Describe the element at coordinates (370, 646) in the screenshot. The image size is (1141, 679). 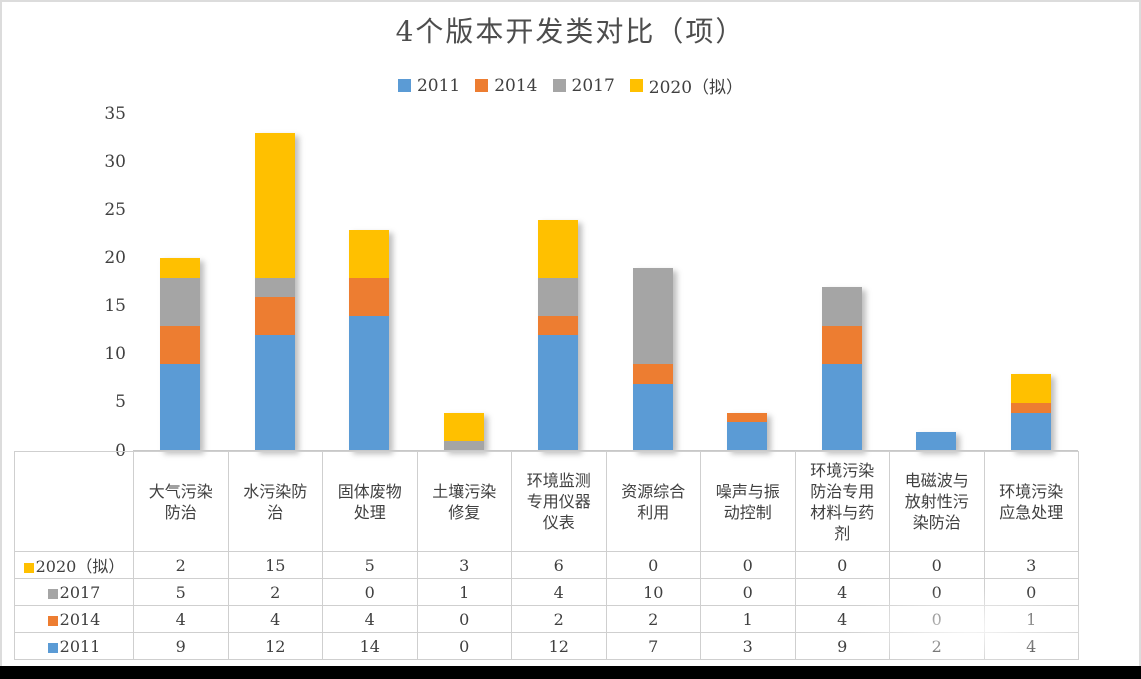
I see `table-cell-2011-col2: 14` at that location.